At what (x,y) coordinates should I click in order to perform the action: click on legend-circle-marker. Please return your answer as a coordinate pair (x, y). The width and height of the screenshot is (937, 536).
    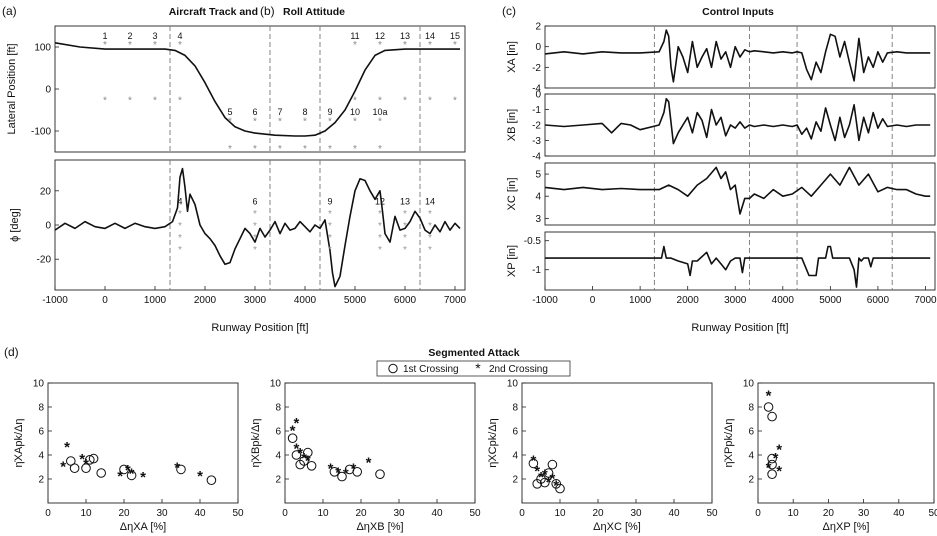
    Looking at the image, I should click on (393, 368).